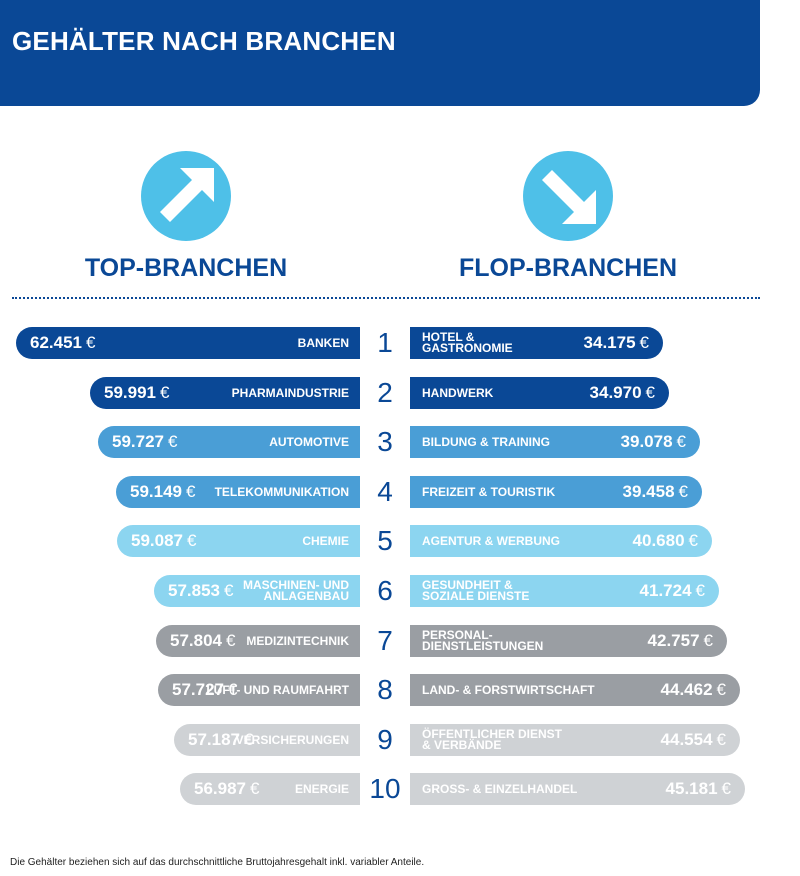 This screenshot has width=800, height=876. Describe the element at coordinates (615, 392) in the screenshot. I see `flop-value-2-number: 34.970` at that location.